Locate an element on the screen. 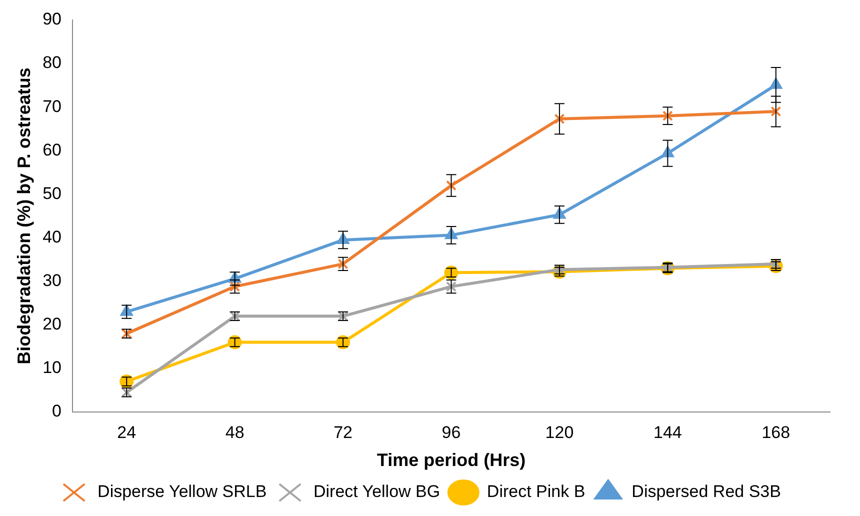 This screenshot has width=860, height=516. y-tick-label: 20 is located at coordinates (52, 324).